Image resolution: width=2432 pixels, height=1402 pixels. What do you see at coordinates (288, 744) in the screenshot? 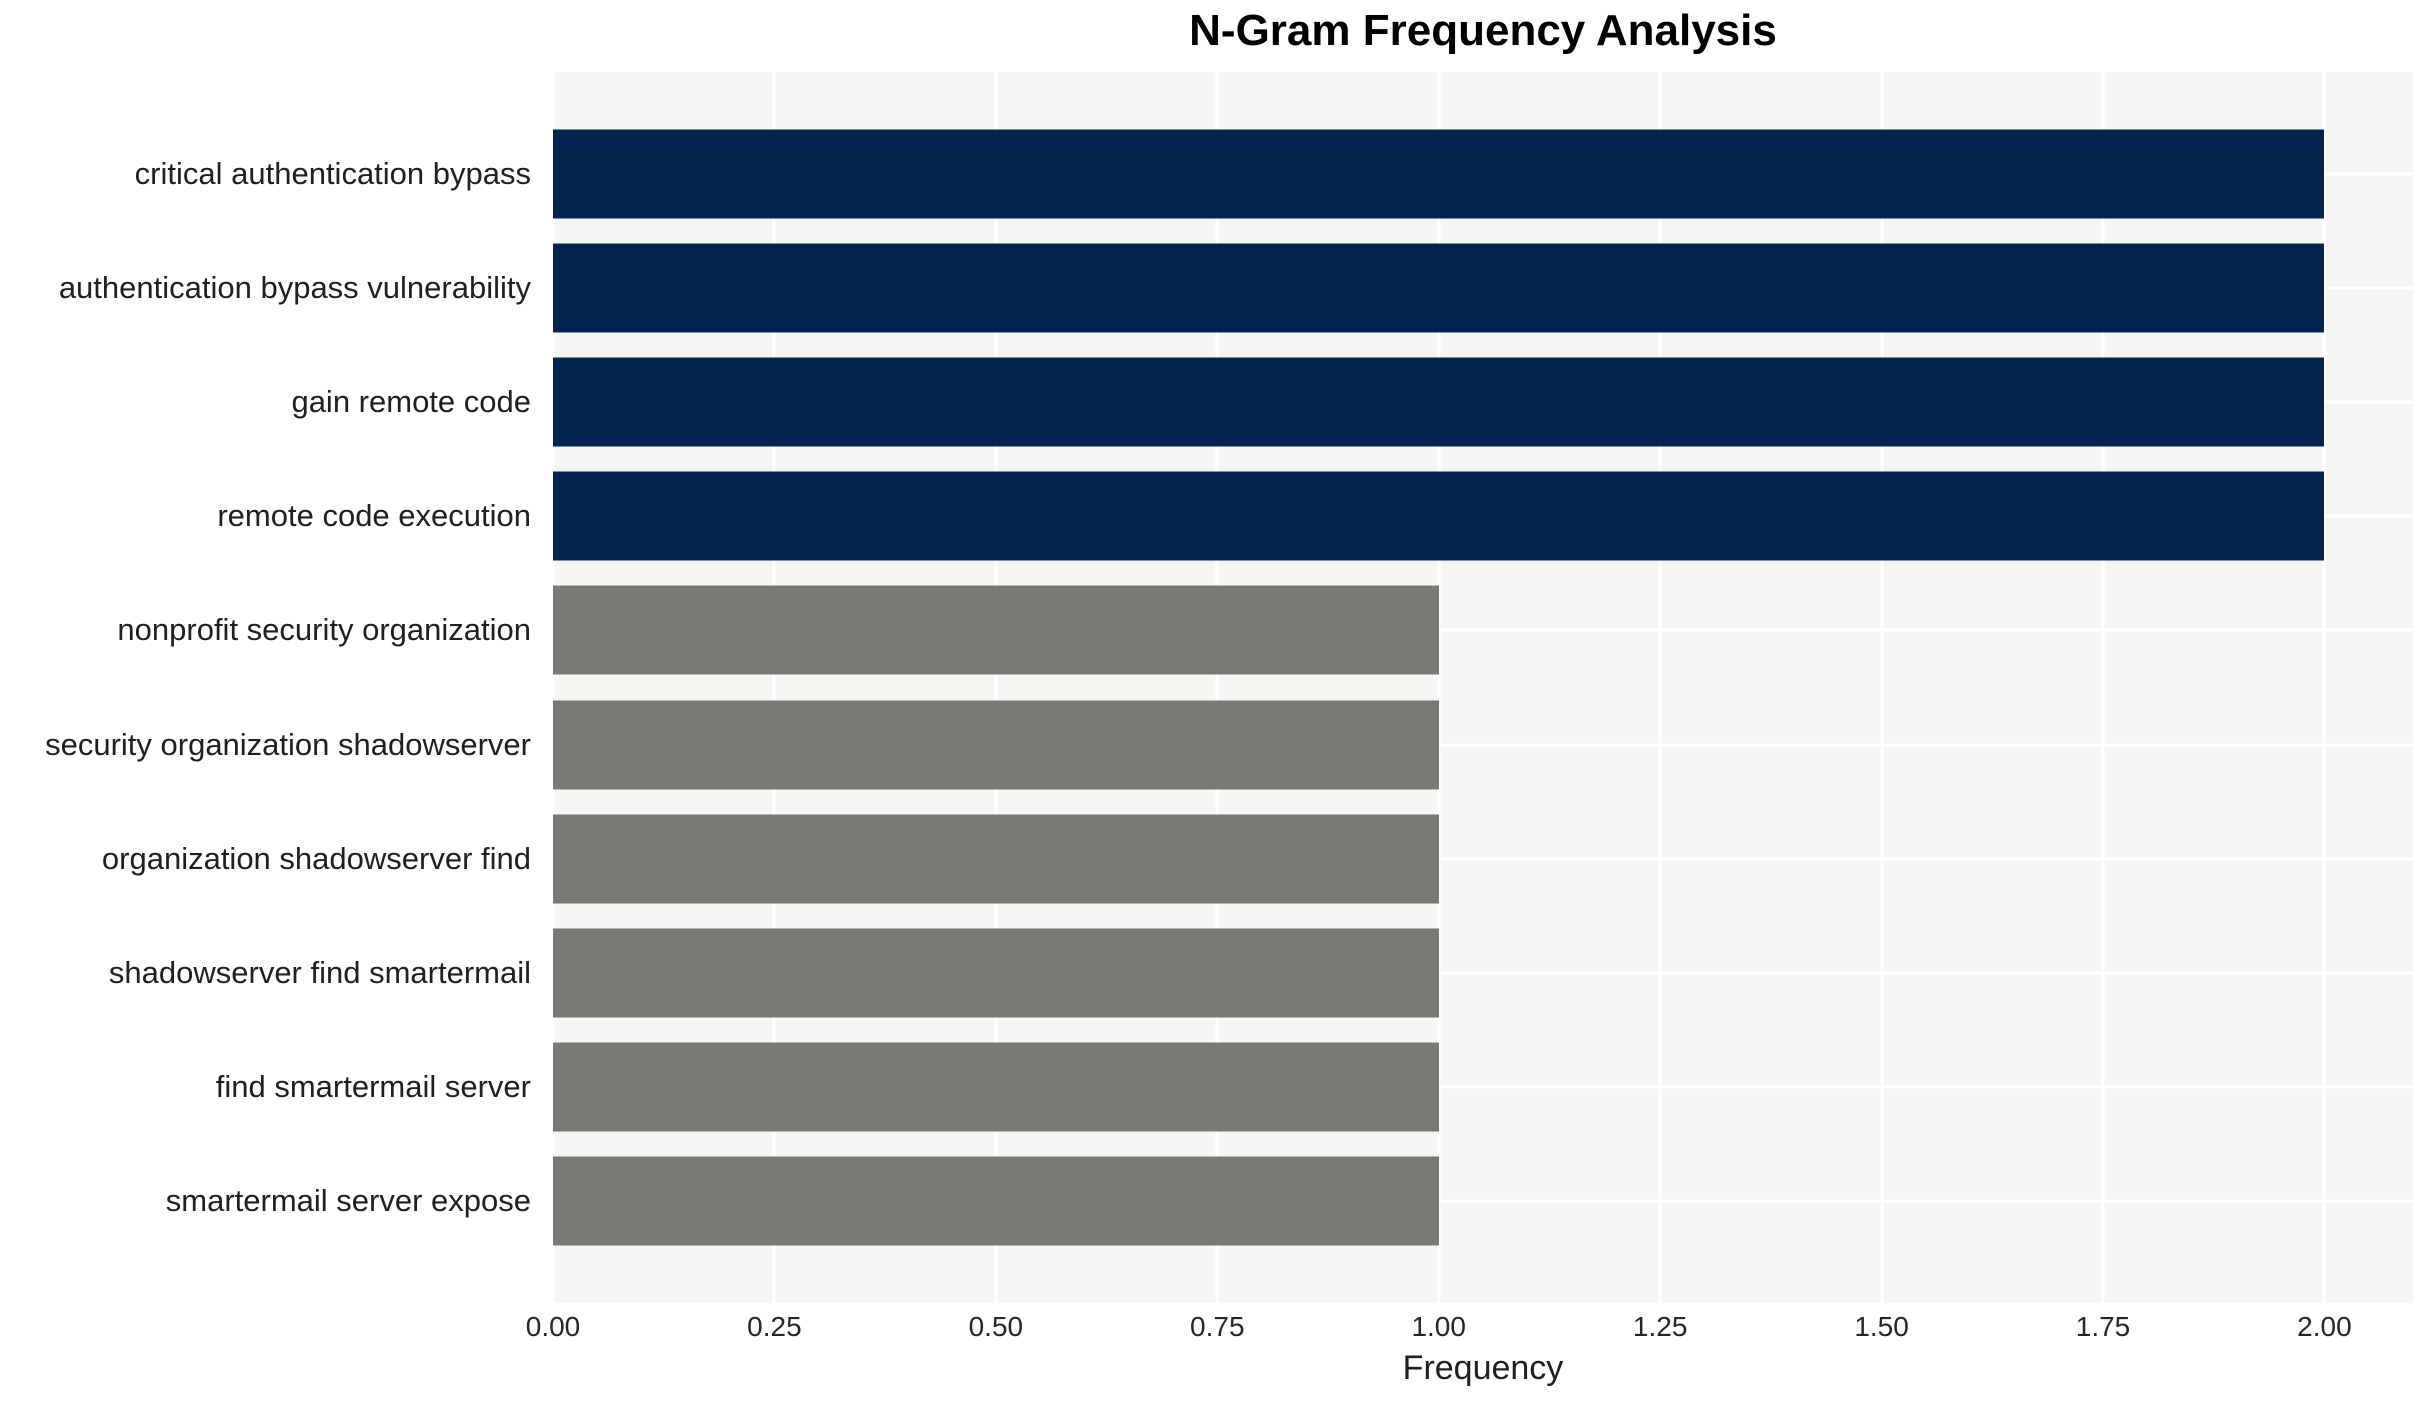
I see `category-label: security organization shadowserver` at bounding box center [288, 744].